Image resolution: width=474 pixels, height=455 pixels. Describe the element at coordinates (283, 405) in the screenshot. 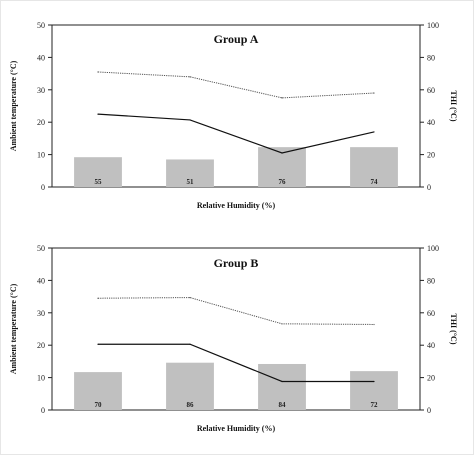

I see `bar-data-label: 84` at that location.